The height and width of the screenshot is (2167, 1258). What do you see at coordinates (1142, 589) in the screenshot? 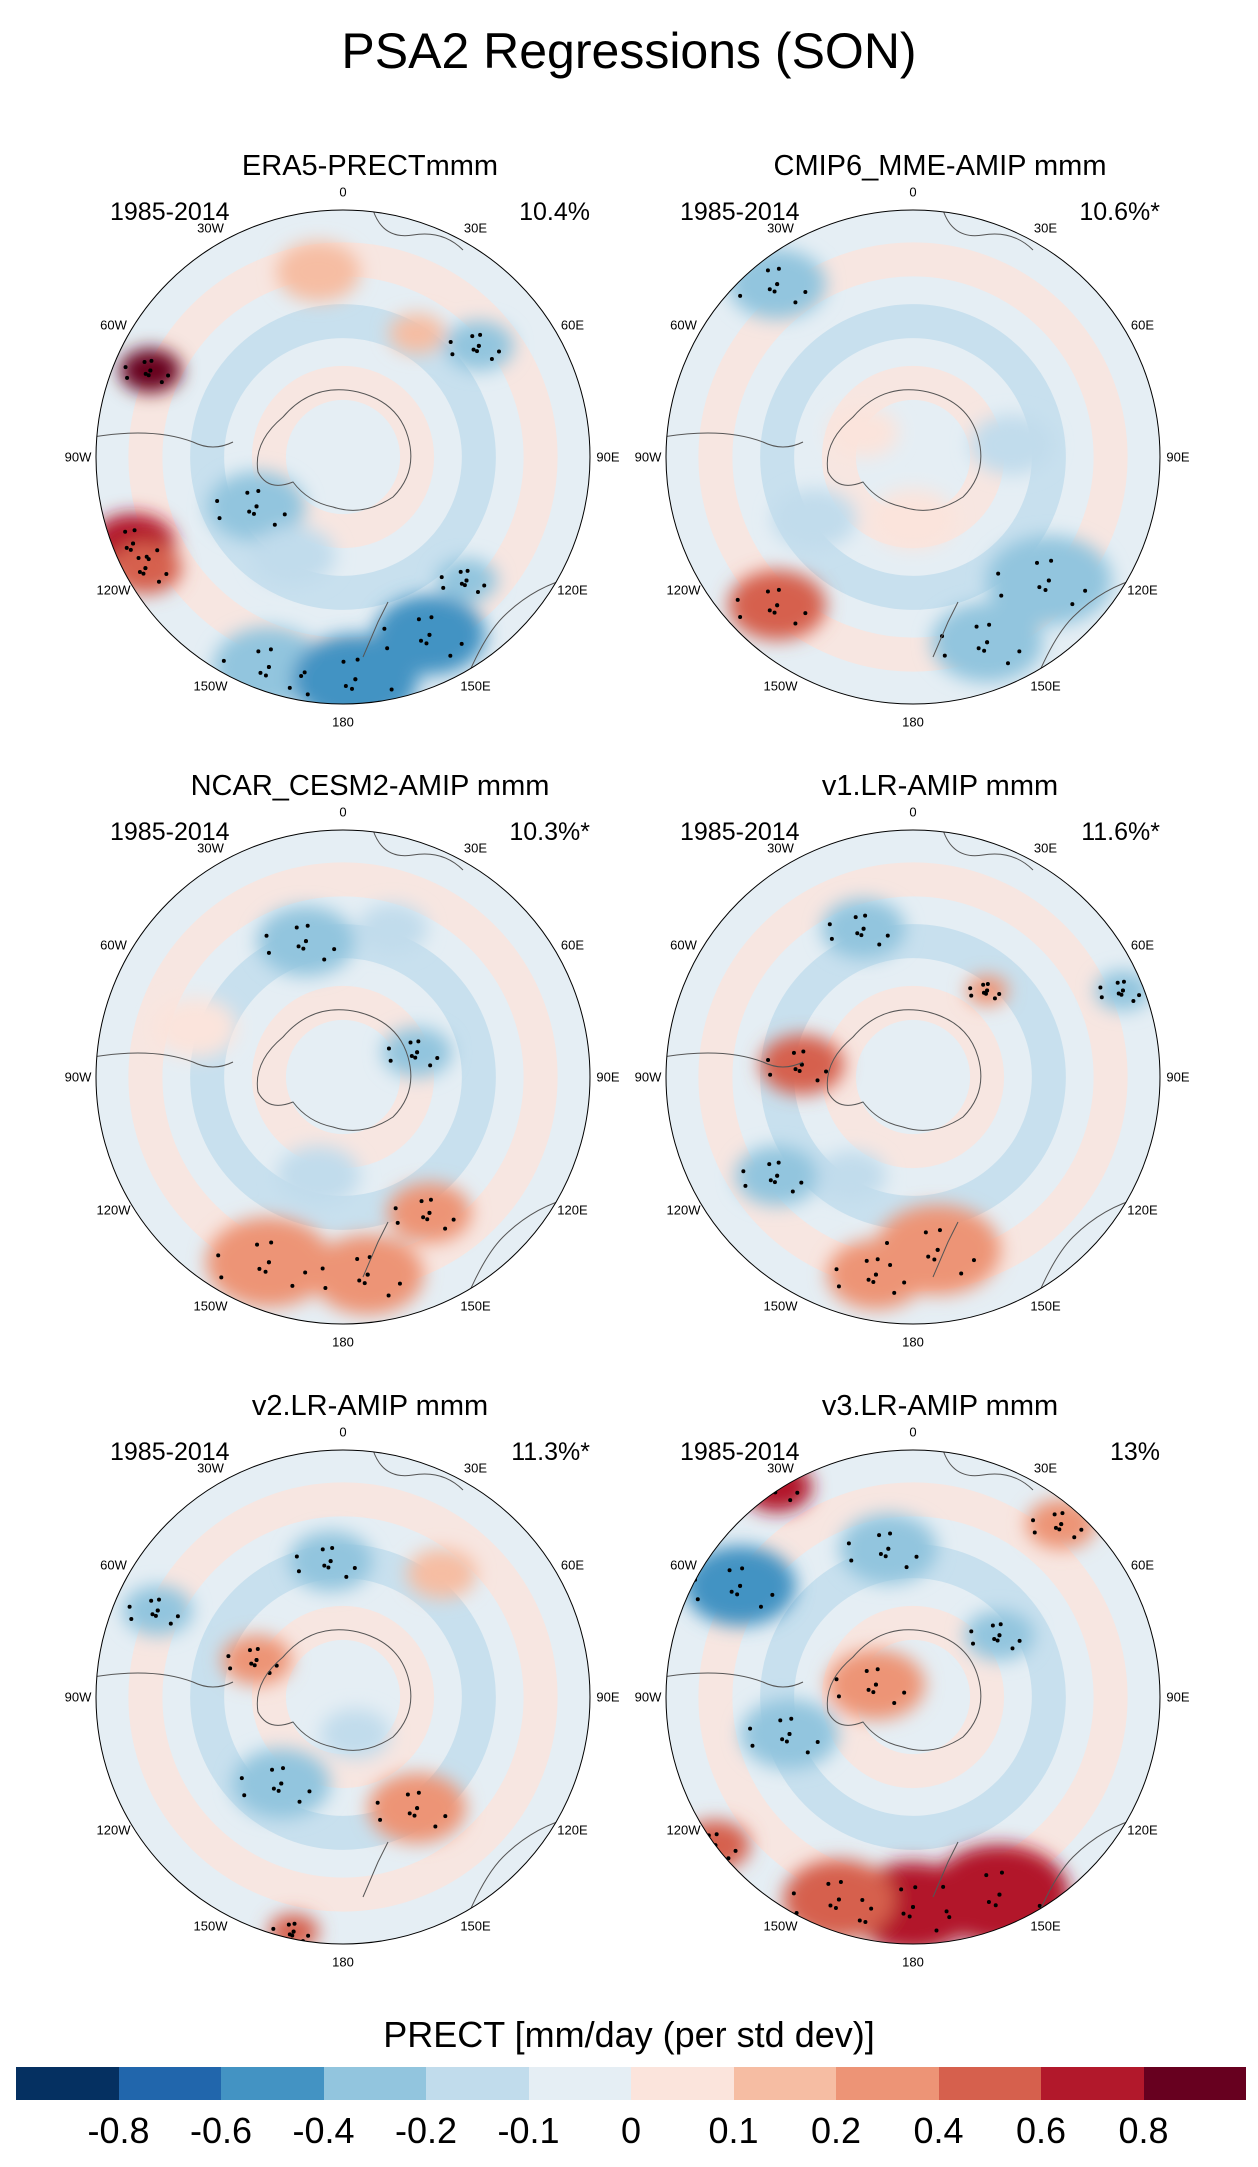
I see `longitude-label: 120E` at bounding box center [1142, 589].